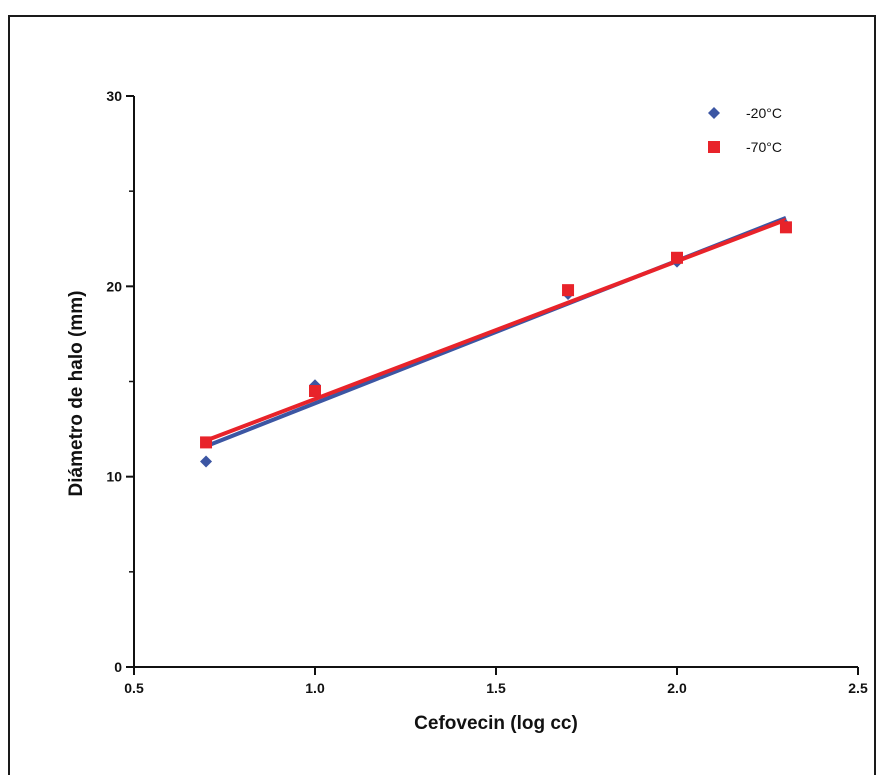 The width and height of the screenshot is (886, 775). I want to click on legend: -20°C -70°C, so click(745, 130).